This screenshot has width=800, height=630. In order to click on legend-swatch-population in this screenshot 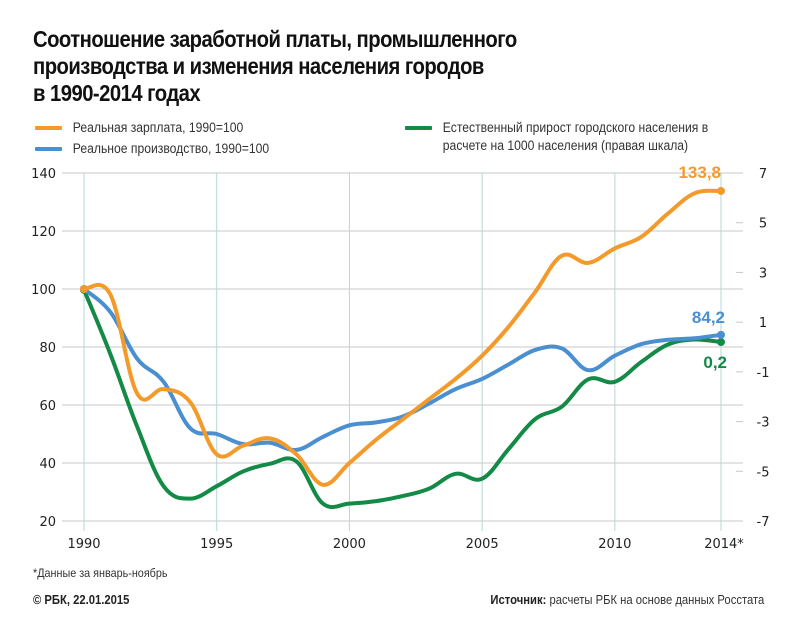, I will do `click(418, 128)`.